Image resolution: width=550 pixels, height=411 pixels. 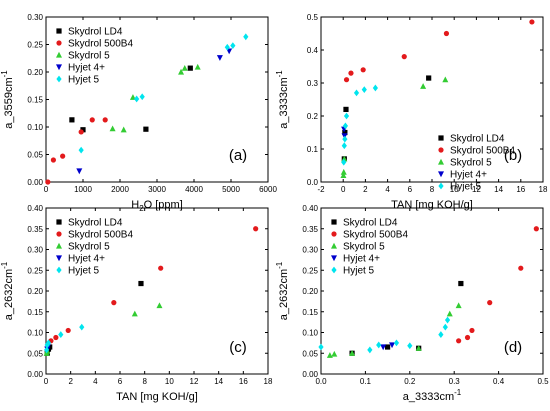 I want to click on x-axis-label: H2O [ppm], so click(x=157, y=206).